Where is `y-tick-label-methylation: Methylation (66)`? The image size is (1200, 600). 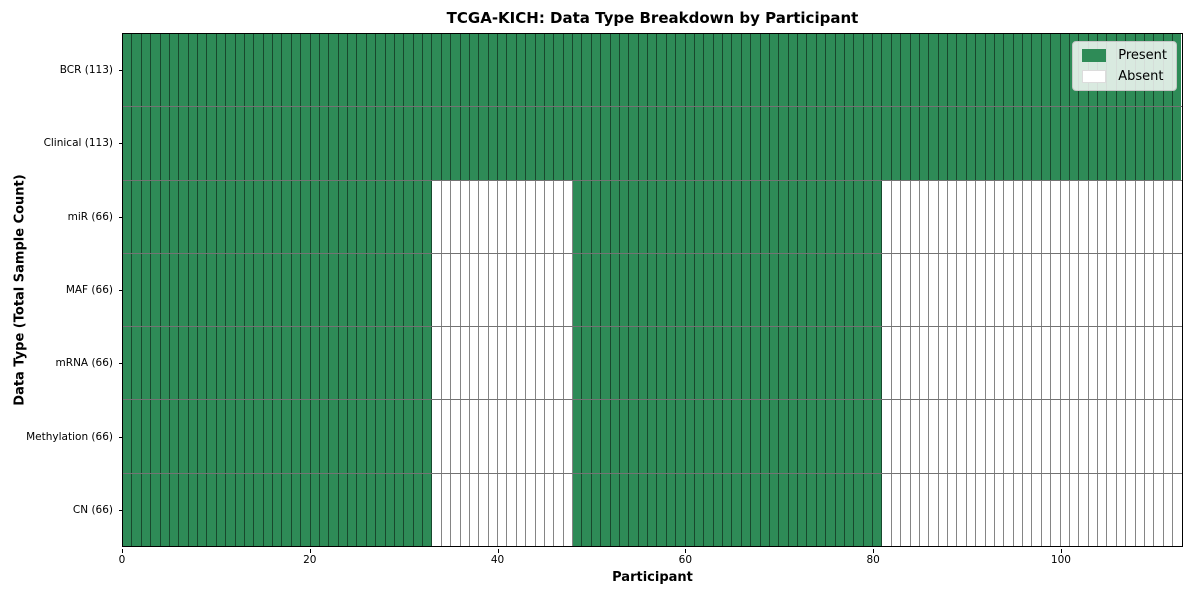 y-tick-label-methylation: Methylation (66) is located at coordinates (69, 436).